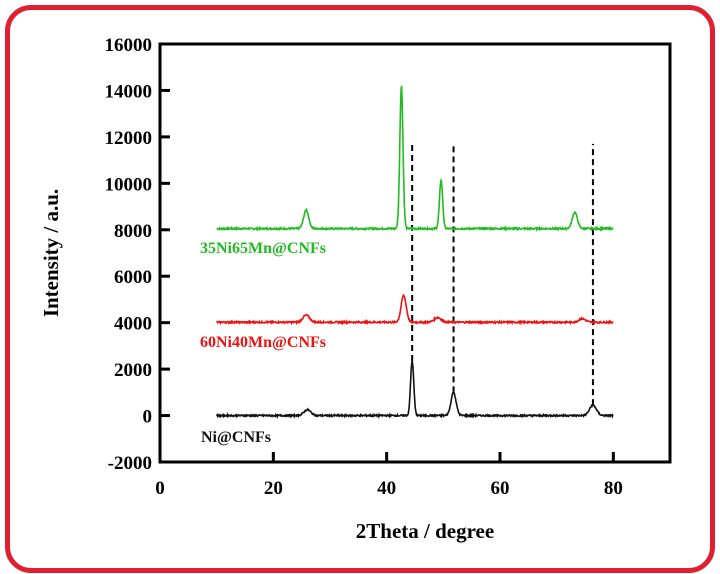 This screenshot has width=720, height=574. I want to click on x-axis-title: 2Theta / degree, so click(425, 531).